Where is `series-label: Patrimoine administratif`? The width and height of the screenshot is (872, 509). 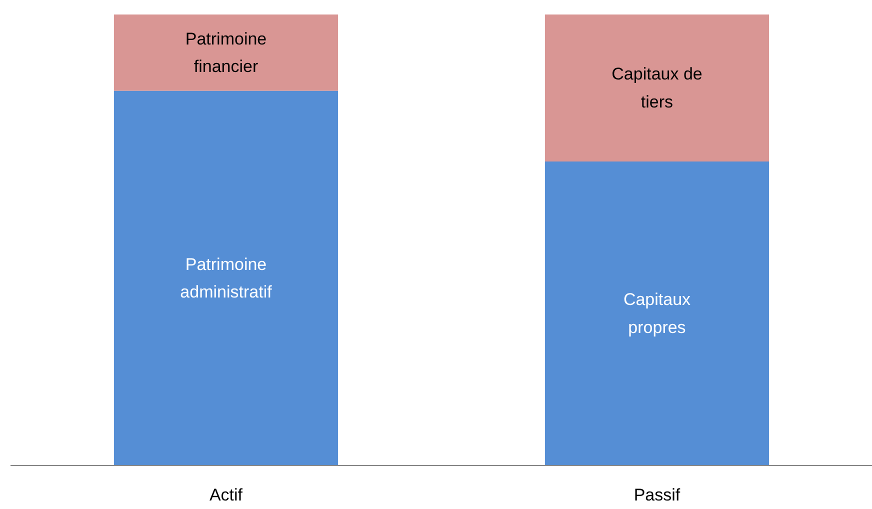
series-label: Patrimoine administratif is located at coordinates (226, 278).